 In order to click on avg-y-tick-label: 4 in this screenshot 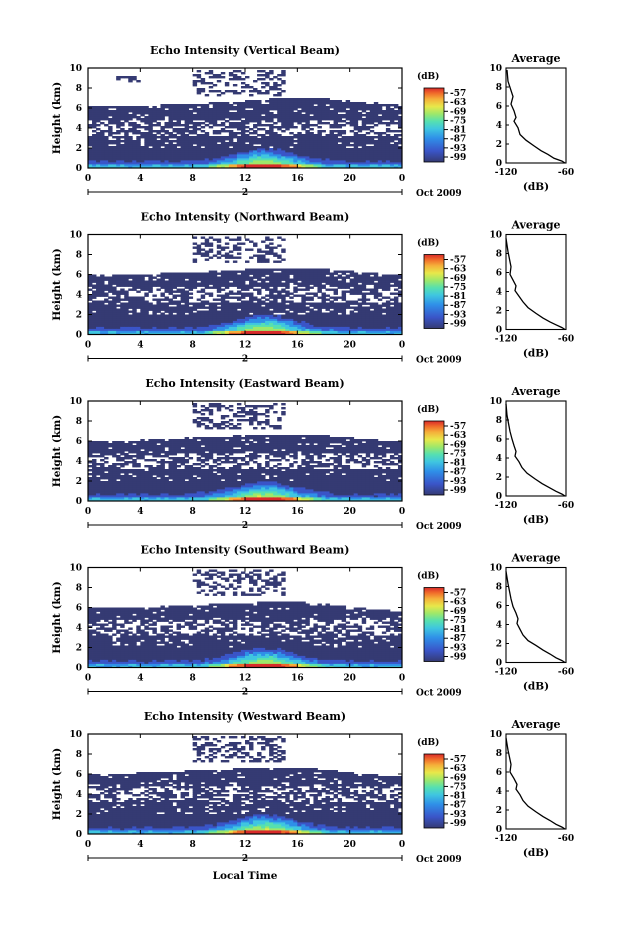, I will do `click(499, 293)`.